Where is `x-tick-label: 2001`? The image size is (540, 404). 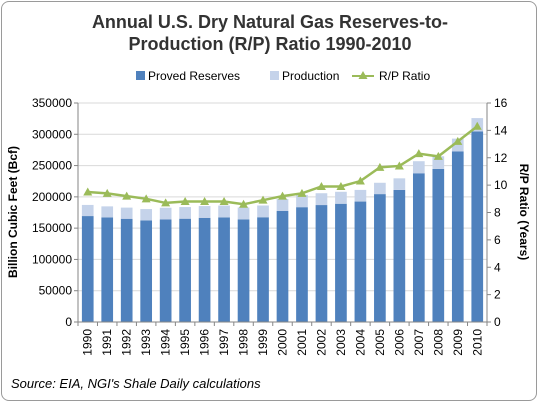 x-tick-label: 2001 is located at coordinates (302, 342).